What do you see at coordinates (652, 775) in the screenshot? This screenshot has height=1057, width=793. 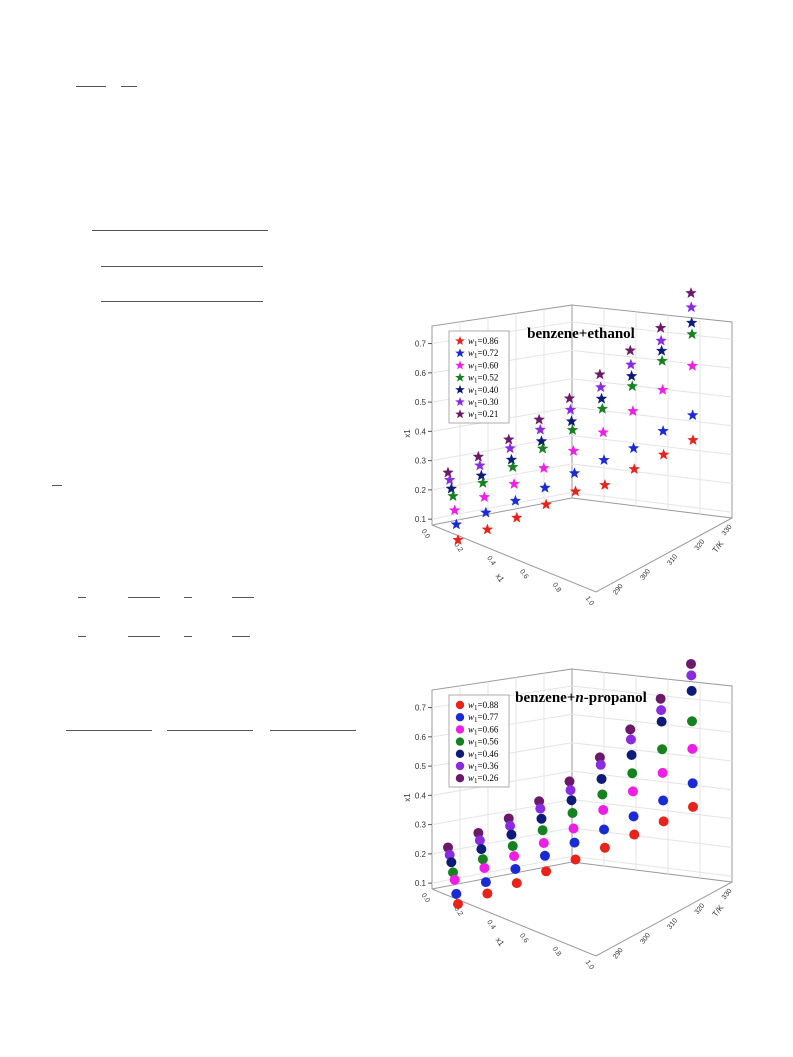 I see `back-wall-right` at bounding box center [652, 775].